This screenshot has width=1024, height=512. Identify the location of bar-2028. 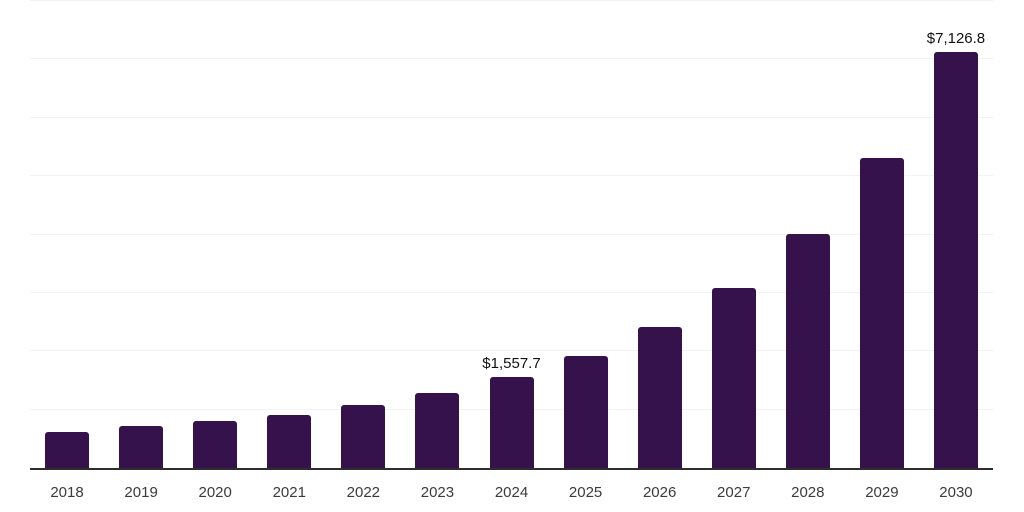
(807, 350).